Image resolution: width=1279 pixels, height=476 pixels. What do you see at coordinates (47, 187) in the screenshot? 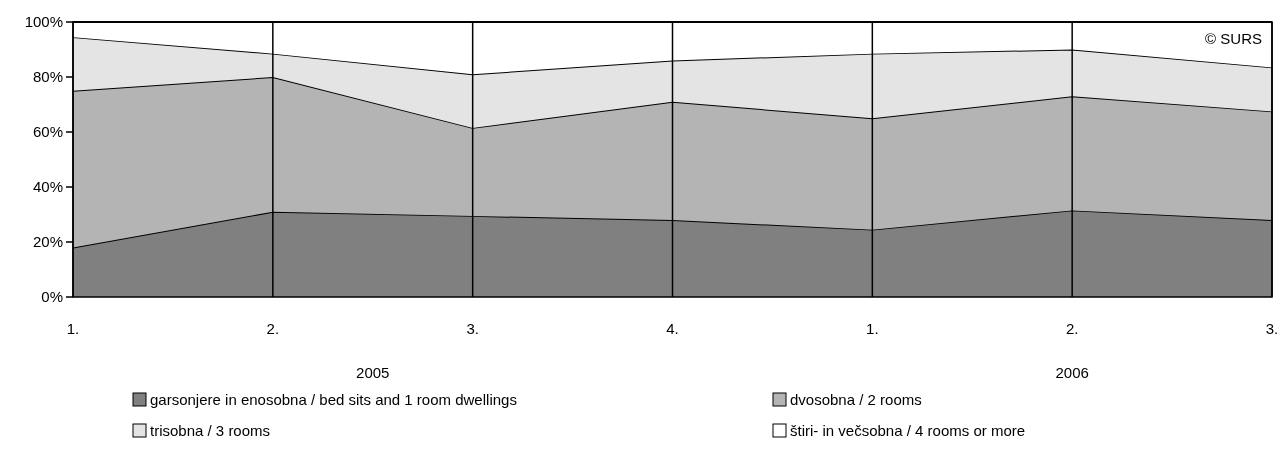
I see `y-tick-label: 40%` at bounding box center [47, 187].